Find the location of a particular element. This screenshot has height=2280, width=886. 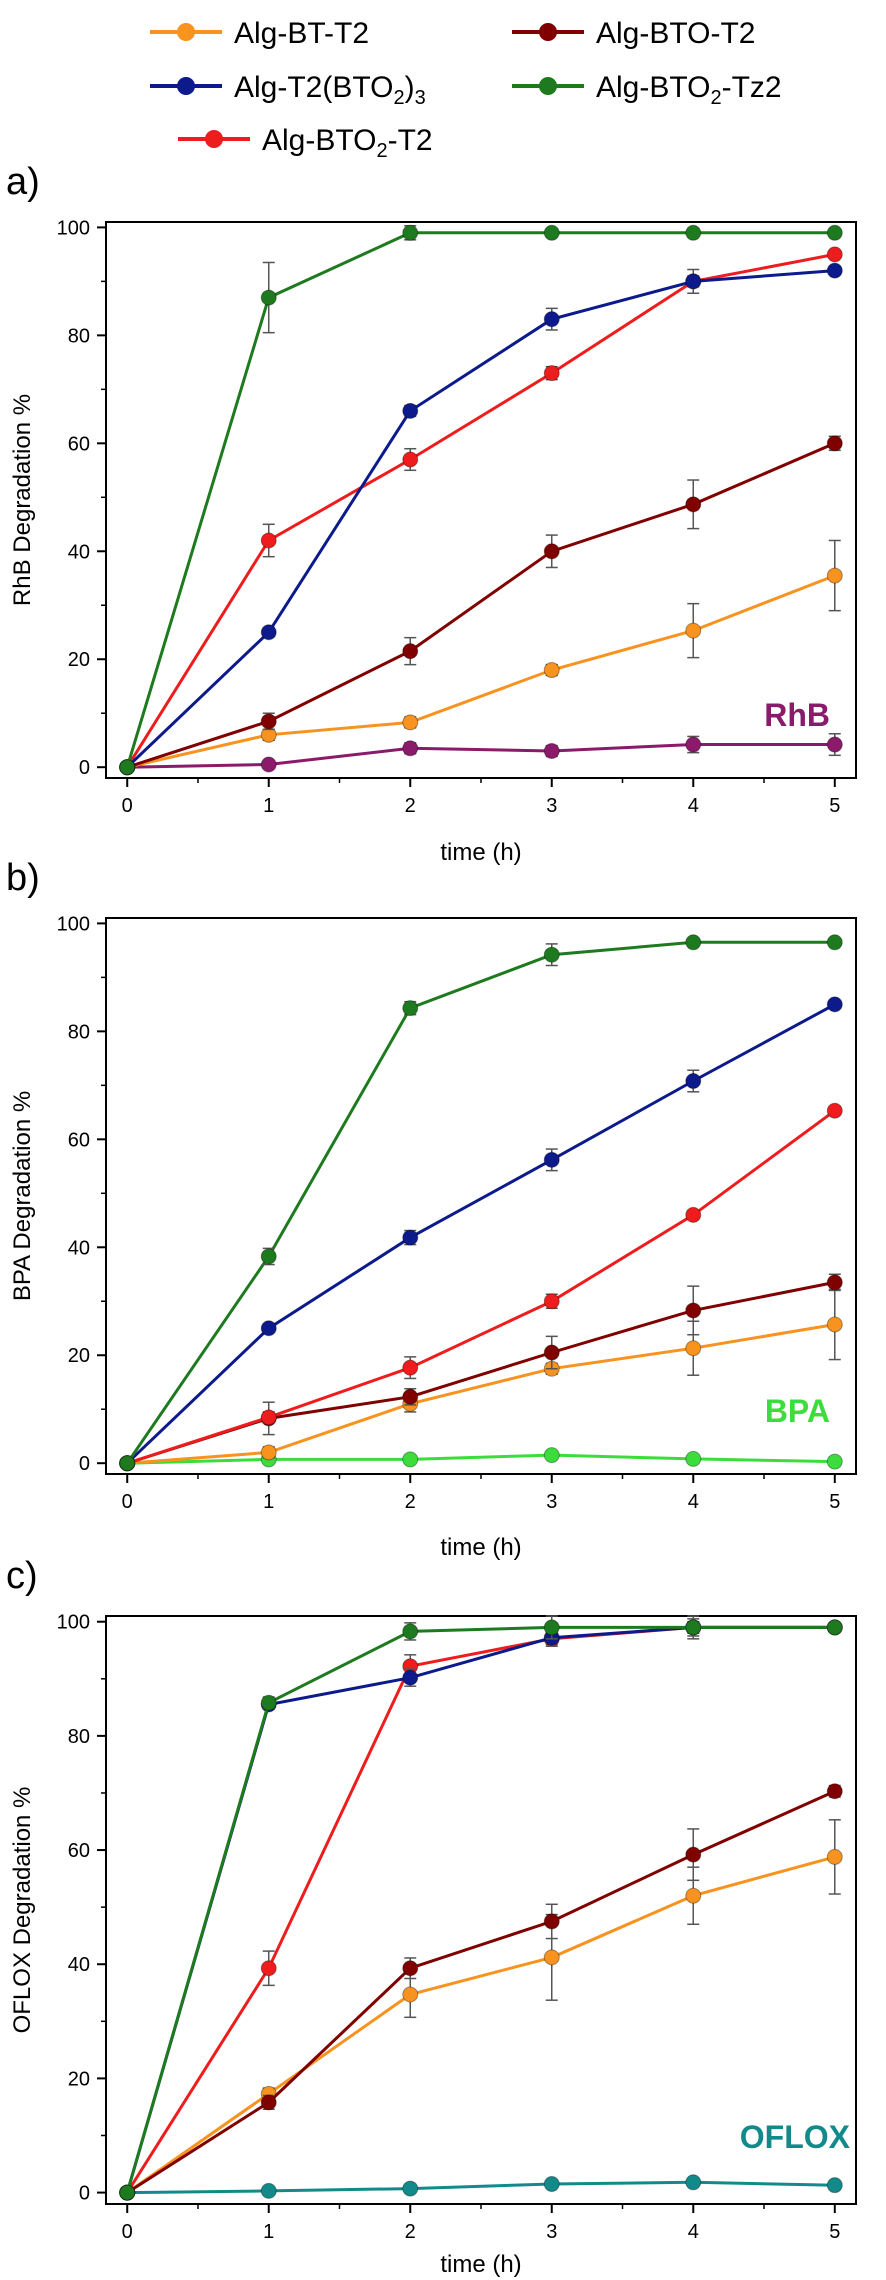

y-tick-label: 80 is located at coordinates (79, 1737).